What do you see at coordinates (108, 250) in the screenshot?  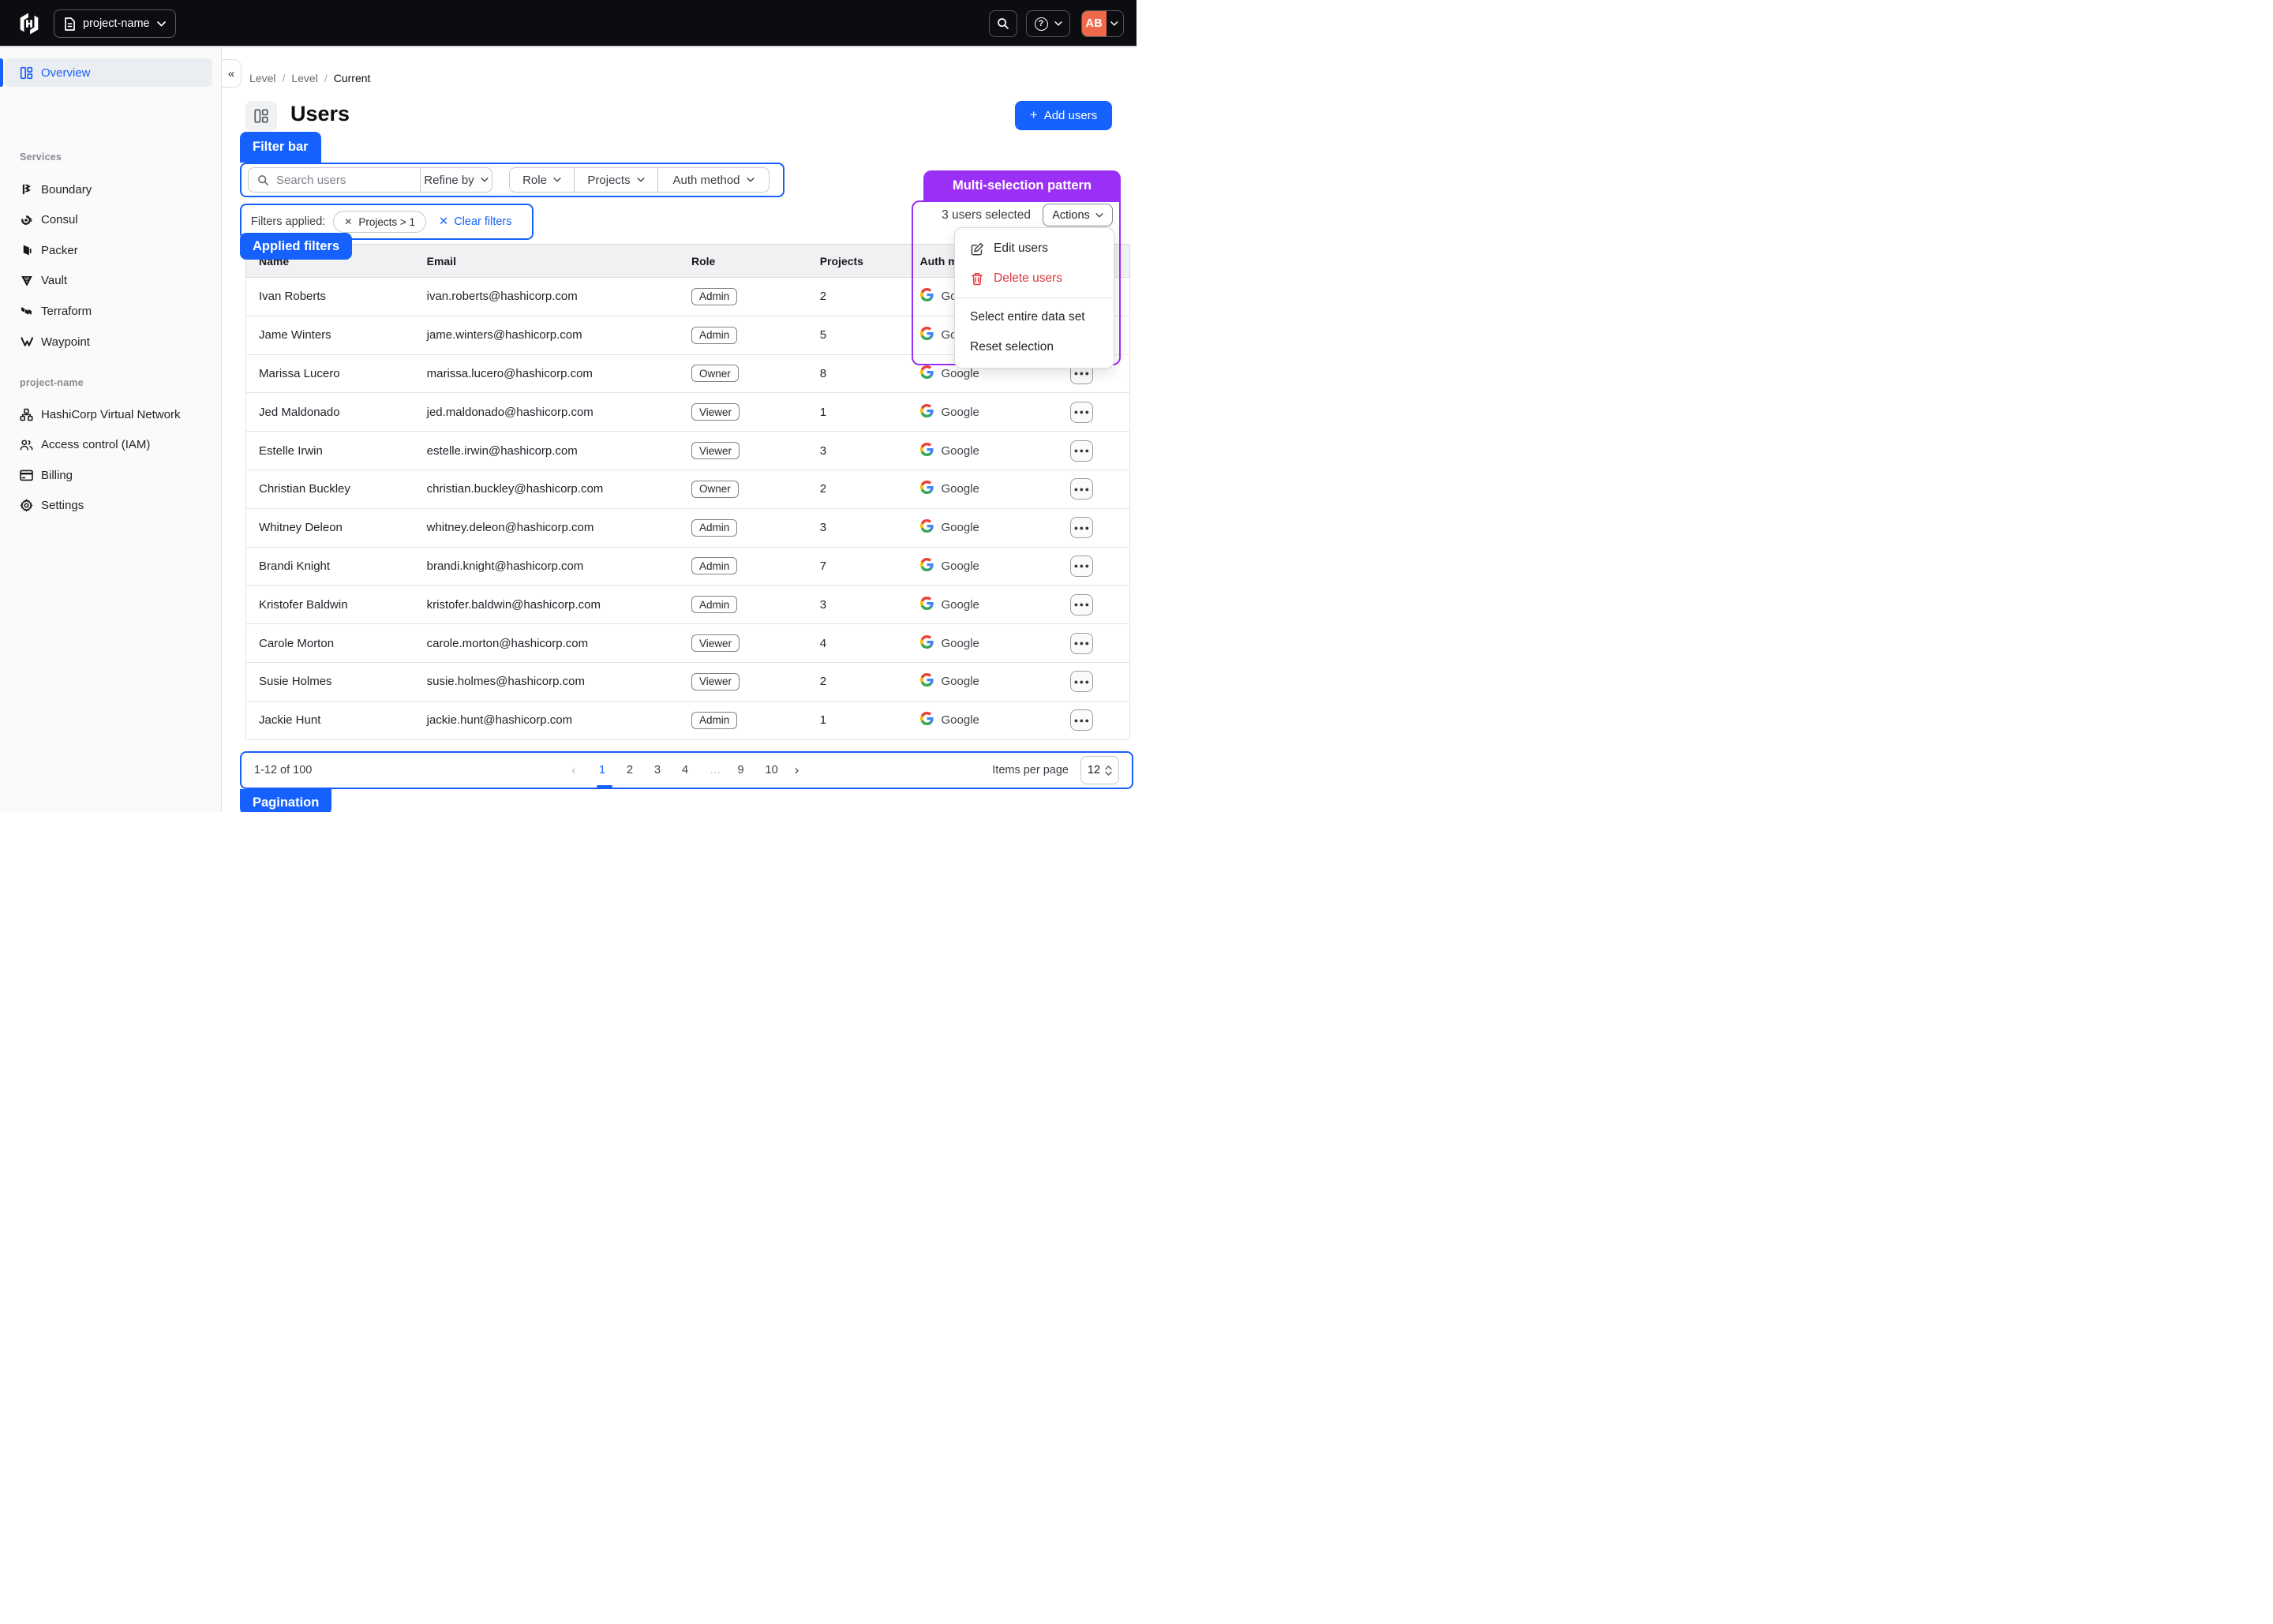 I see `sidebar-item-packer: Packer` at bounding box center [108, 250].